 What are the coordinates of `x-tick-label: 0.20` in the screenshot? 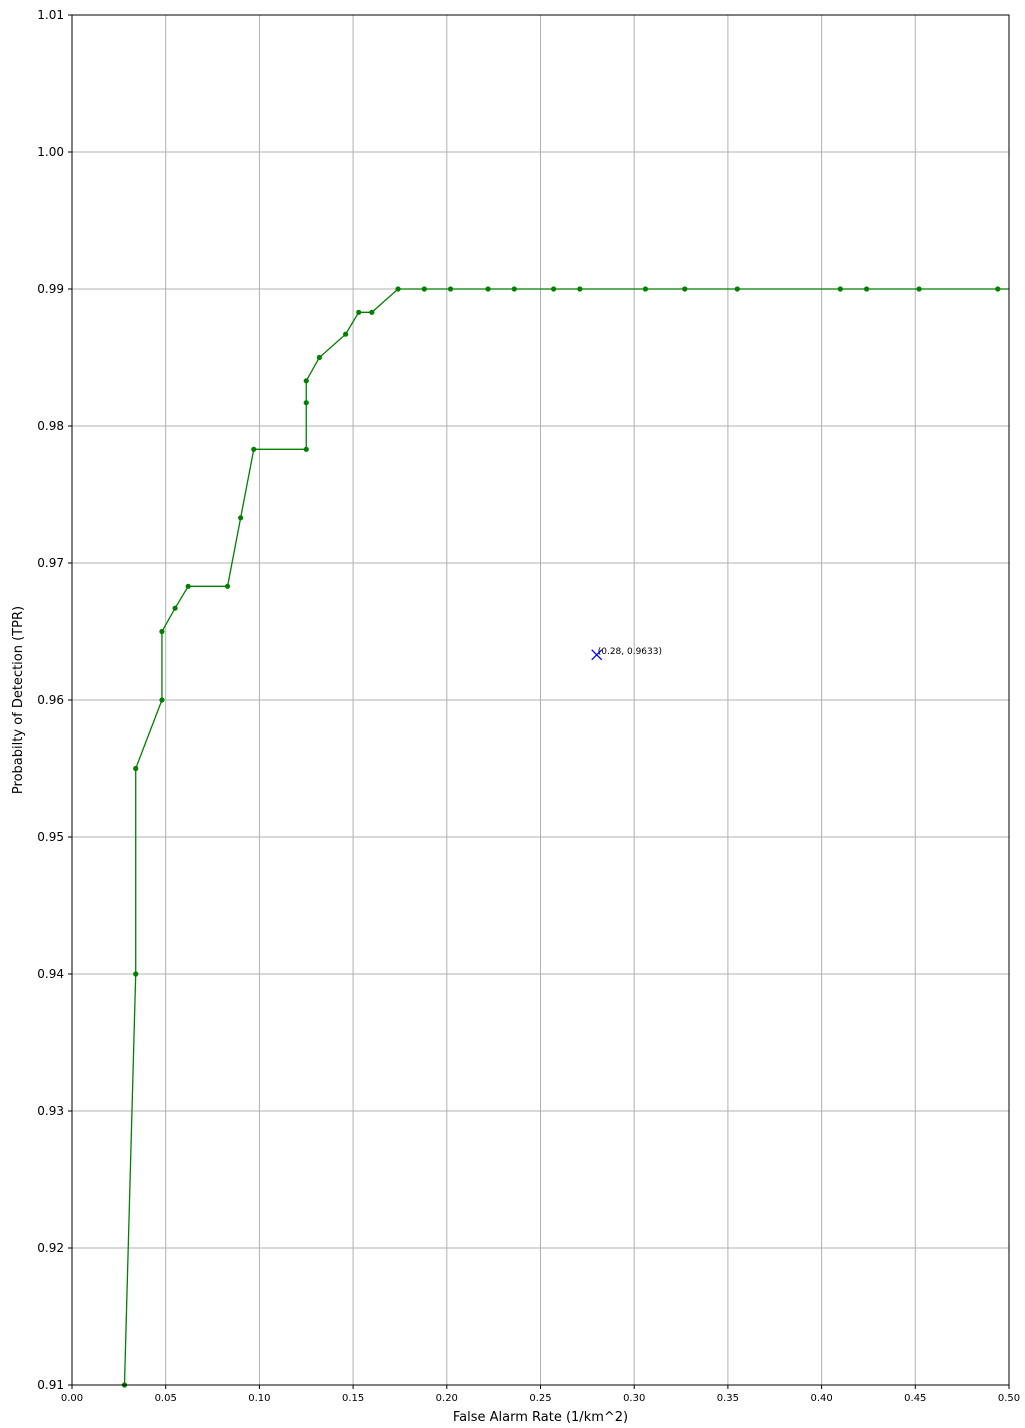 It's located at (447, 1398).